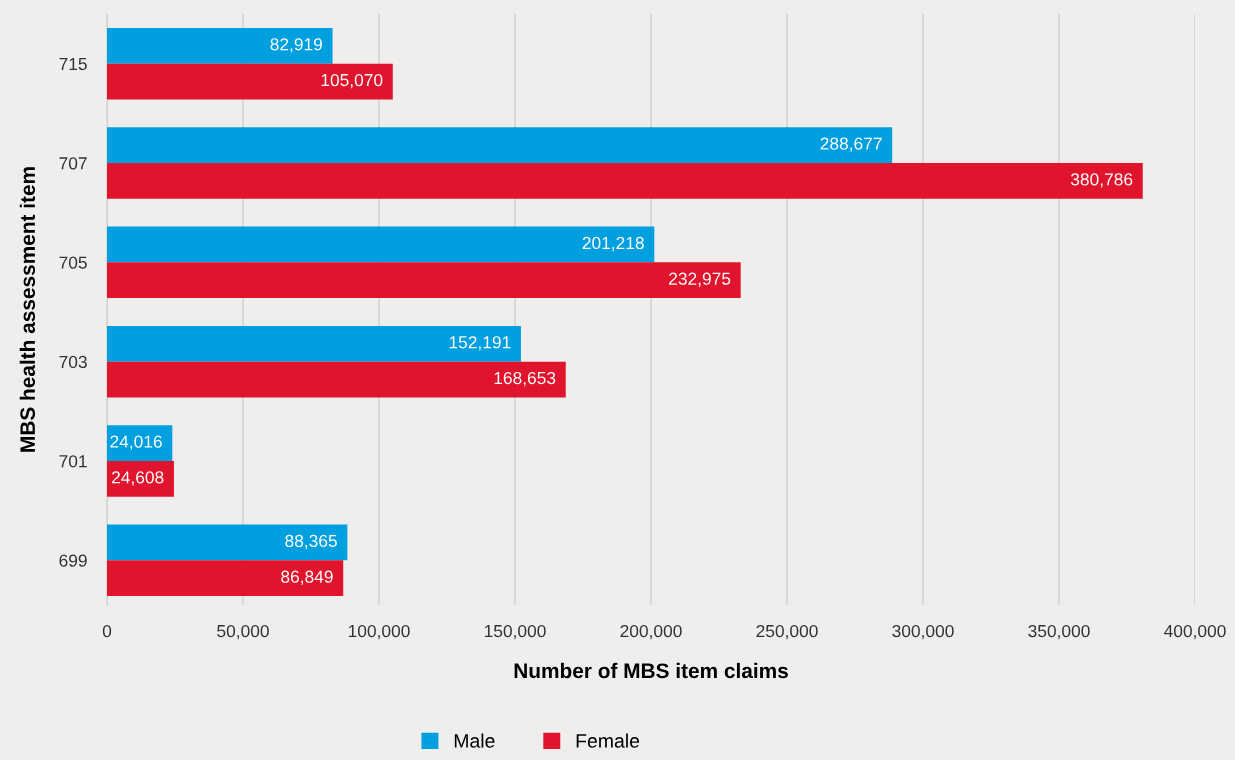 The image size is (1235, 760). Describe the element at coordinates (515, 632) in the screenshot. I see `x-tick-label: 150,000` at that location.